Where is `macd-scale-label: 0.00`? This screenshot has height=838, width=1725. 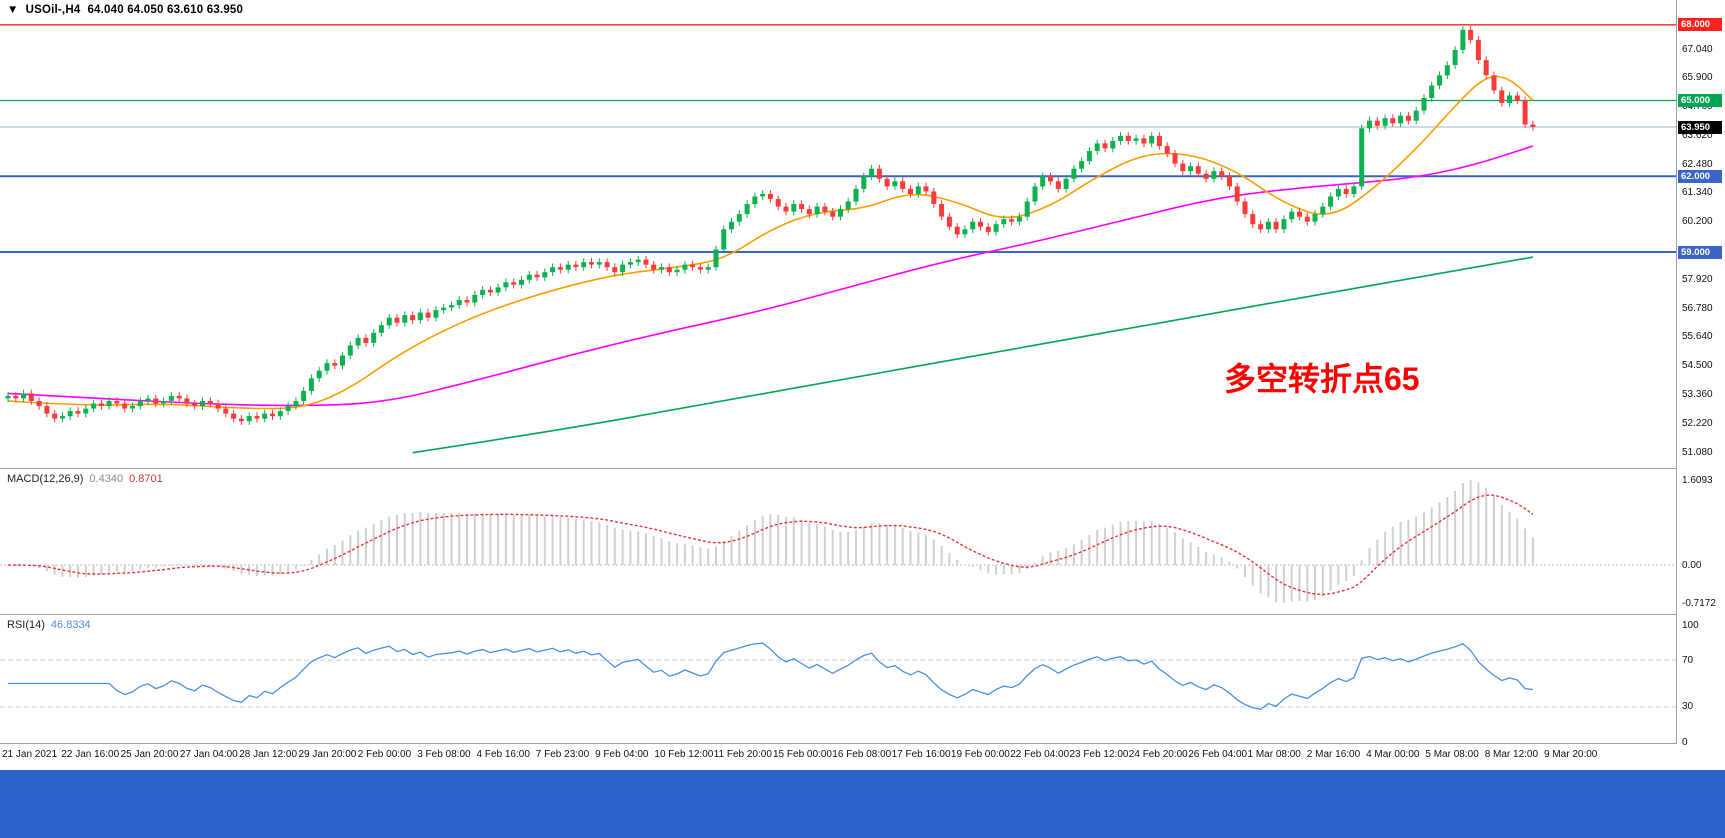 macd-scale-label: 0.00 is located at coordinates (1692, 565).